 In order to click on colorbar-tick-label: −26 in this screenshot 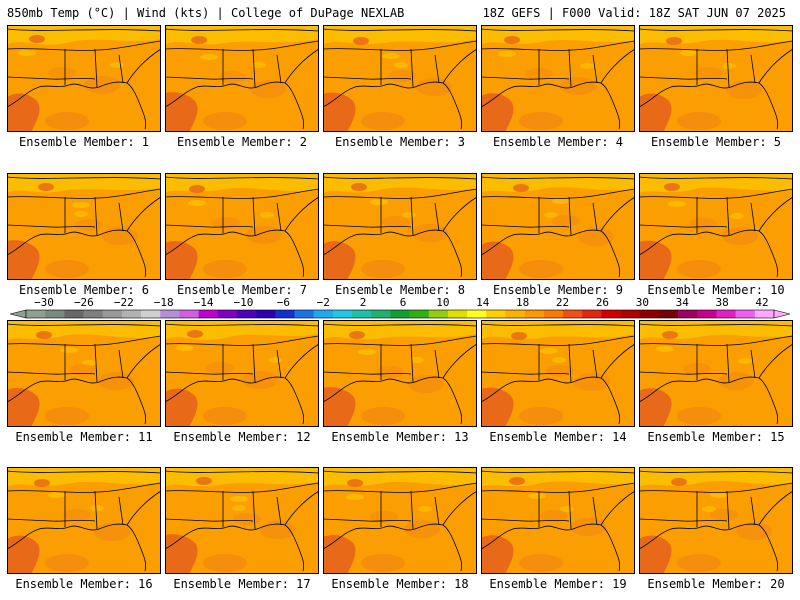, I will do `click(84, 302)`.